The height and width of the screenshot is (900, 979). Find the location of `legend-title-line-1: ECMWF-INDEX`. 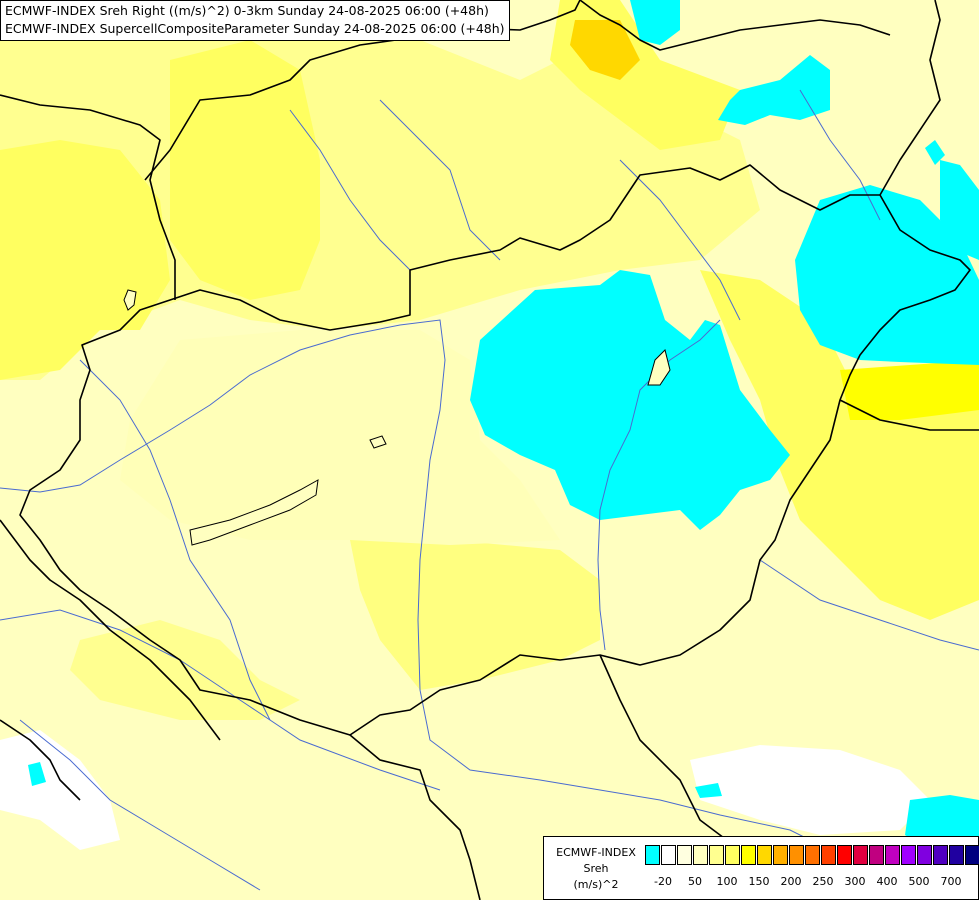

legend-title-line-1: ECMWF-INDEX is located at coordinates (596, 852).